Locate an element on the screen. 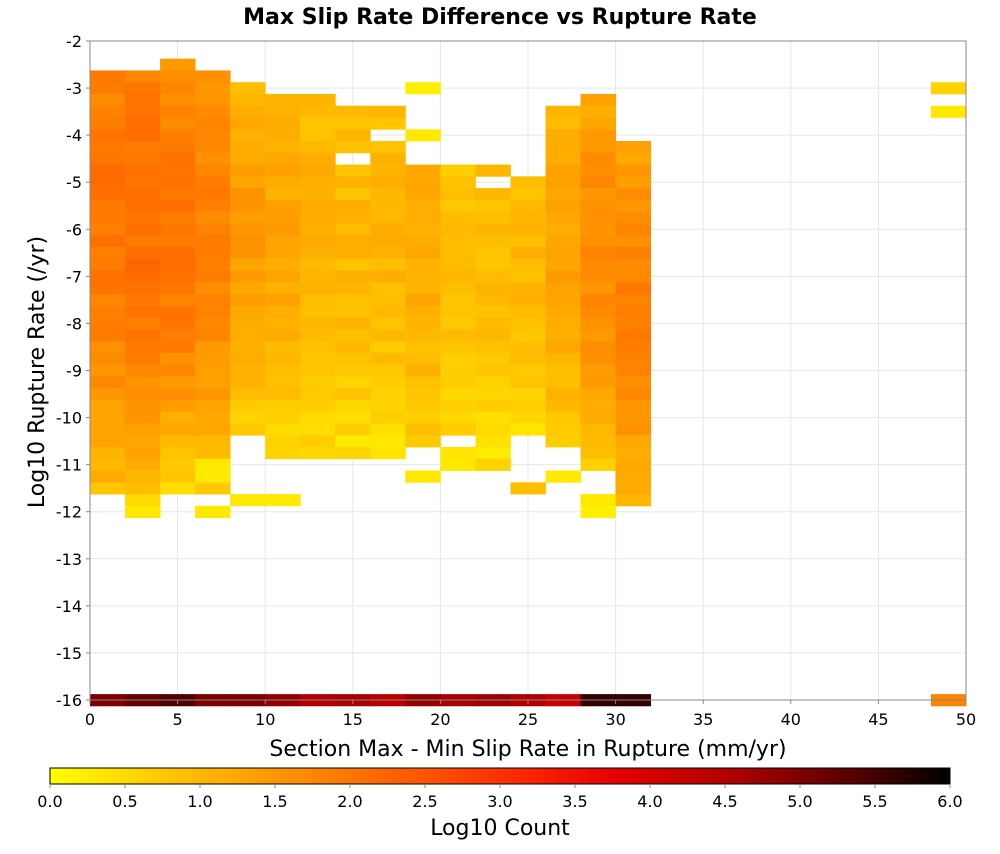 The height and width of the screenshot is (854, 1000). colorbar-tick-label: 5.5 is located at coordinates (874, 801).